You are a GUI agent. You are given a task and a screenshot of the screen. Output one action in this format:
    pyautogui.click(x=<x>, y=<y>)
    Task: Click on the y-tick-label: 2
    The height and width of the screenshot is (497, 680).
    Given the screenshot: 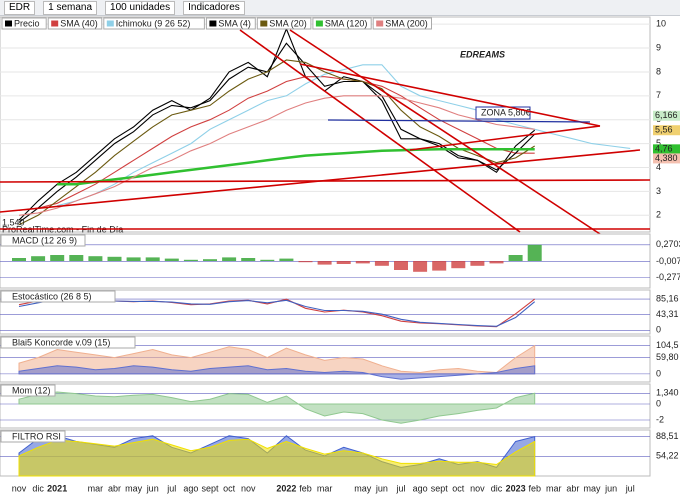 What is the action you would take?
    pyautogui.click(x=658, y=215)
    